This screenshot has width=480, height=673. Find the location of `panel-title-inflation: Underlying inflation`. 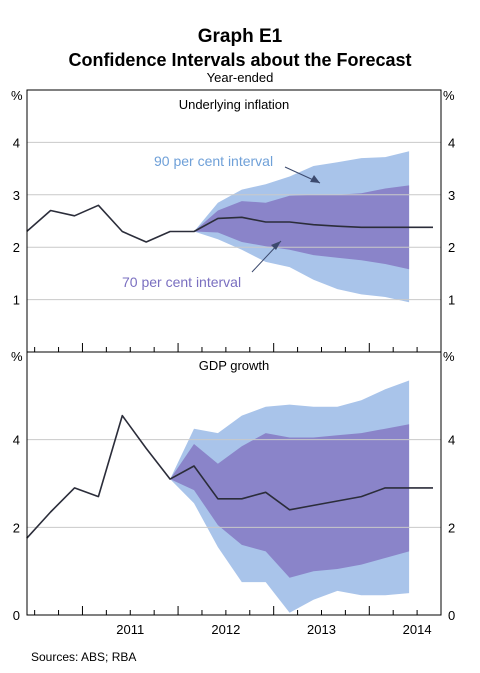

panel-title-inflation: Underlying inflation is located at coordinates (234, 104).